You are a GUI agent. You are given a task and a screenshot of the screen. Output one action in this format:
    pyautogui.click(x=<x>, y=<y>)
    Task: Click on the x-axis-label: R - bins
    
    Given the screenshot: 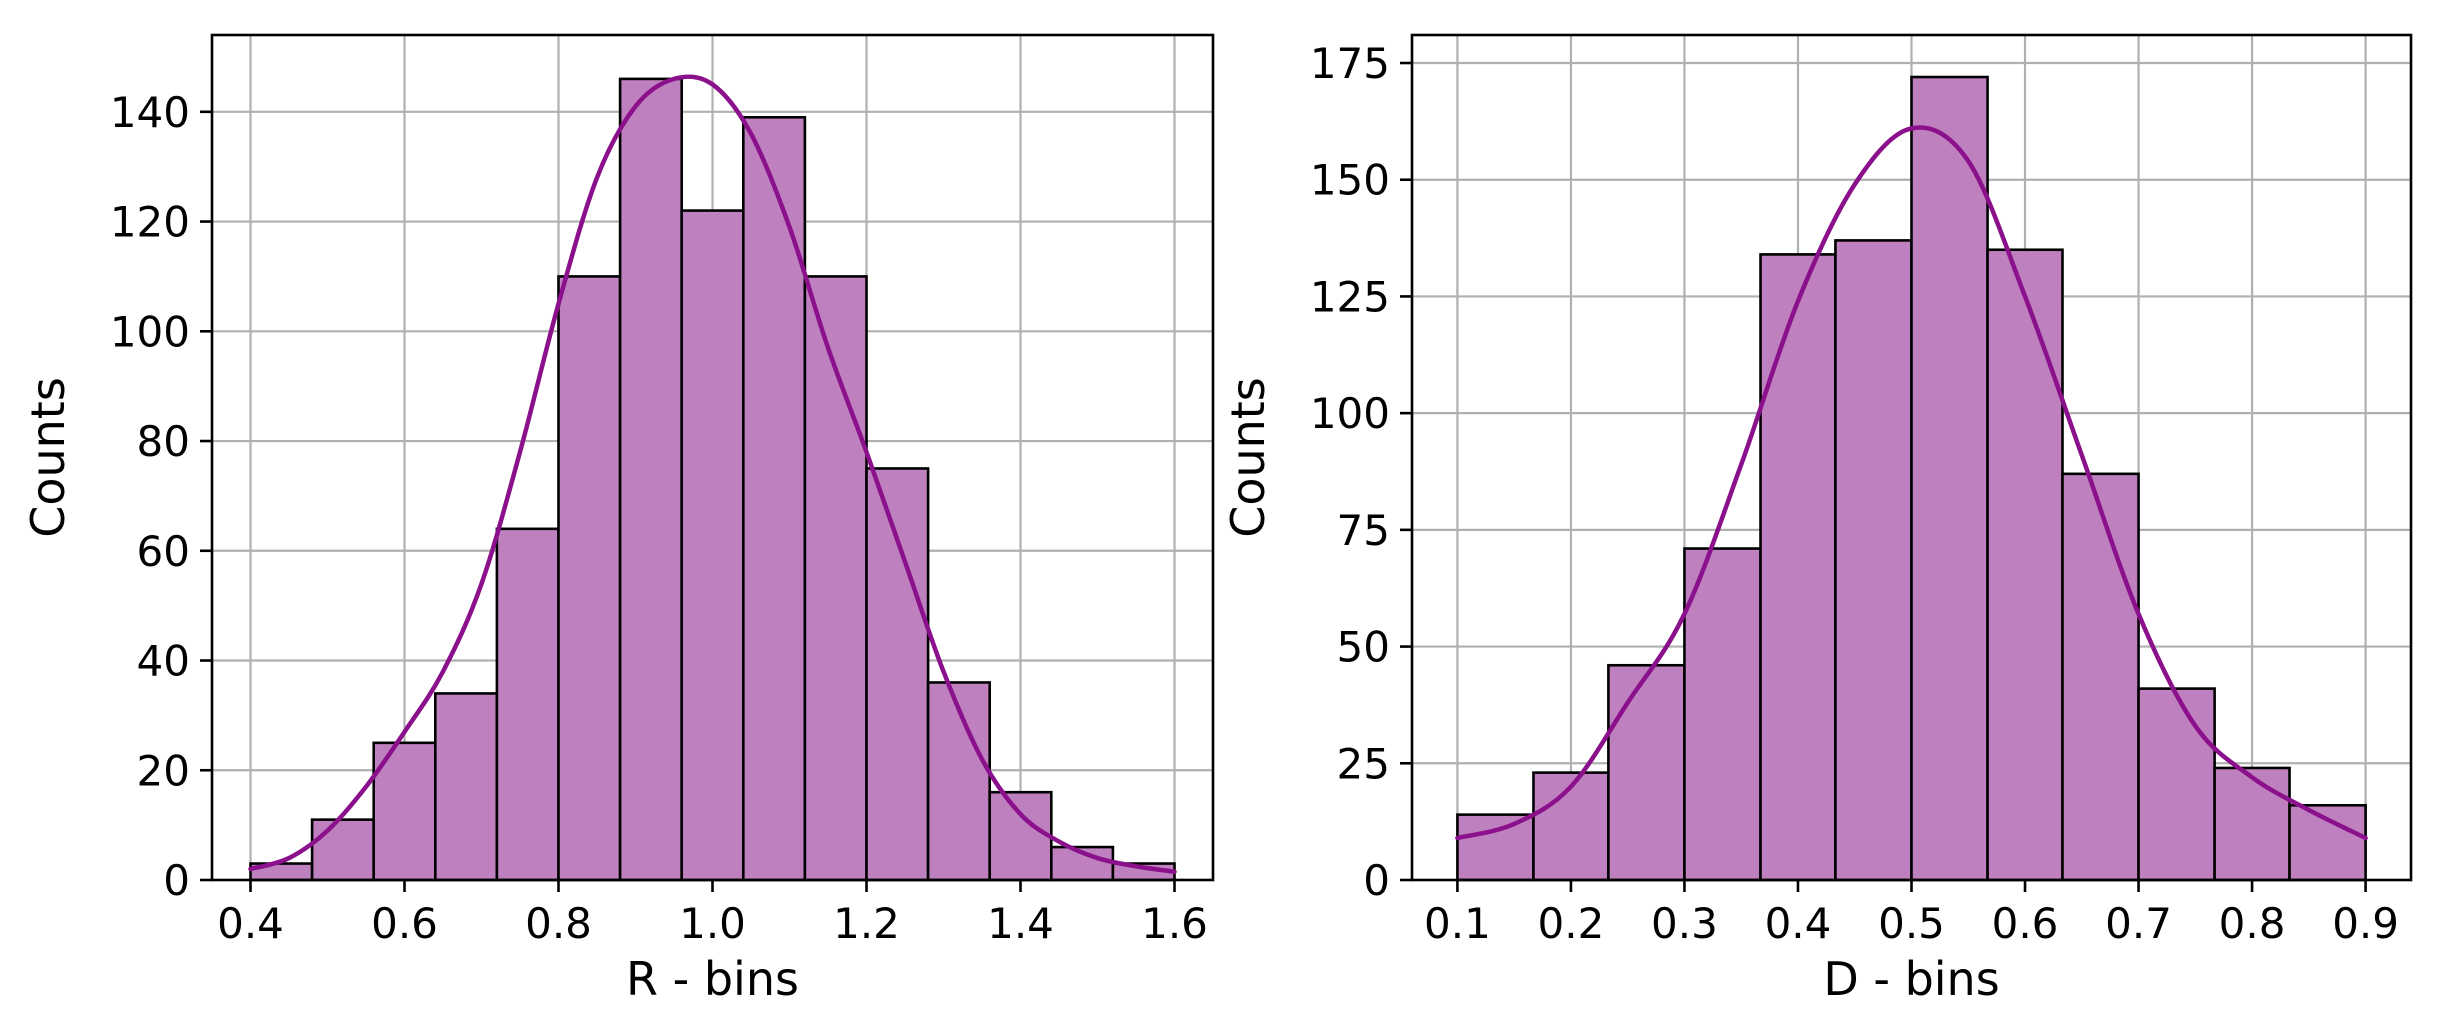 What is the action you would take?
    pyautogui.click(x=712, y=979)
    